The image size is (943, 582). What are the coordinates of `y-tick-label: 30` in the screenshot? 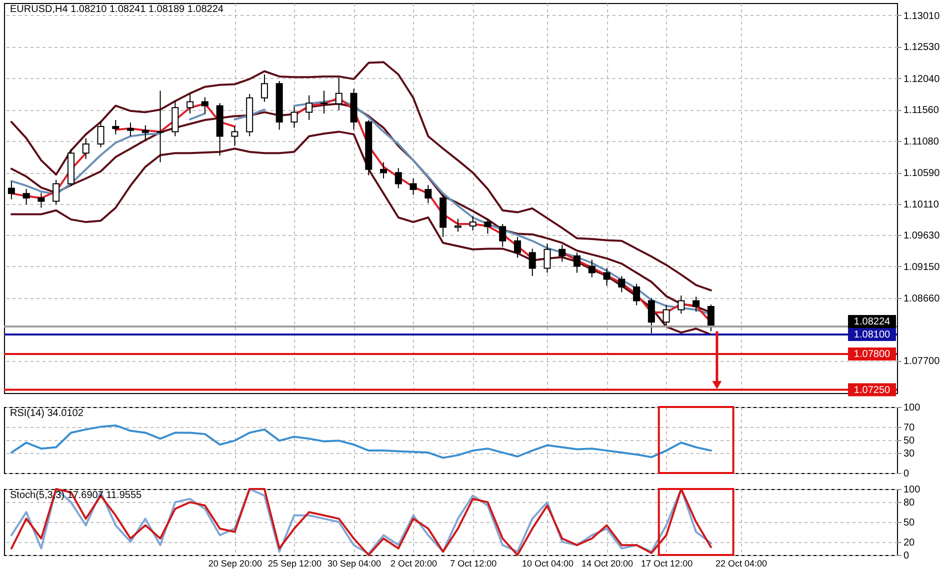 It's located at (910, 454).